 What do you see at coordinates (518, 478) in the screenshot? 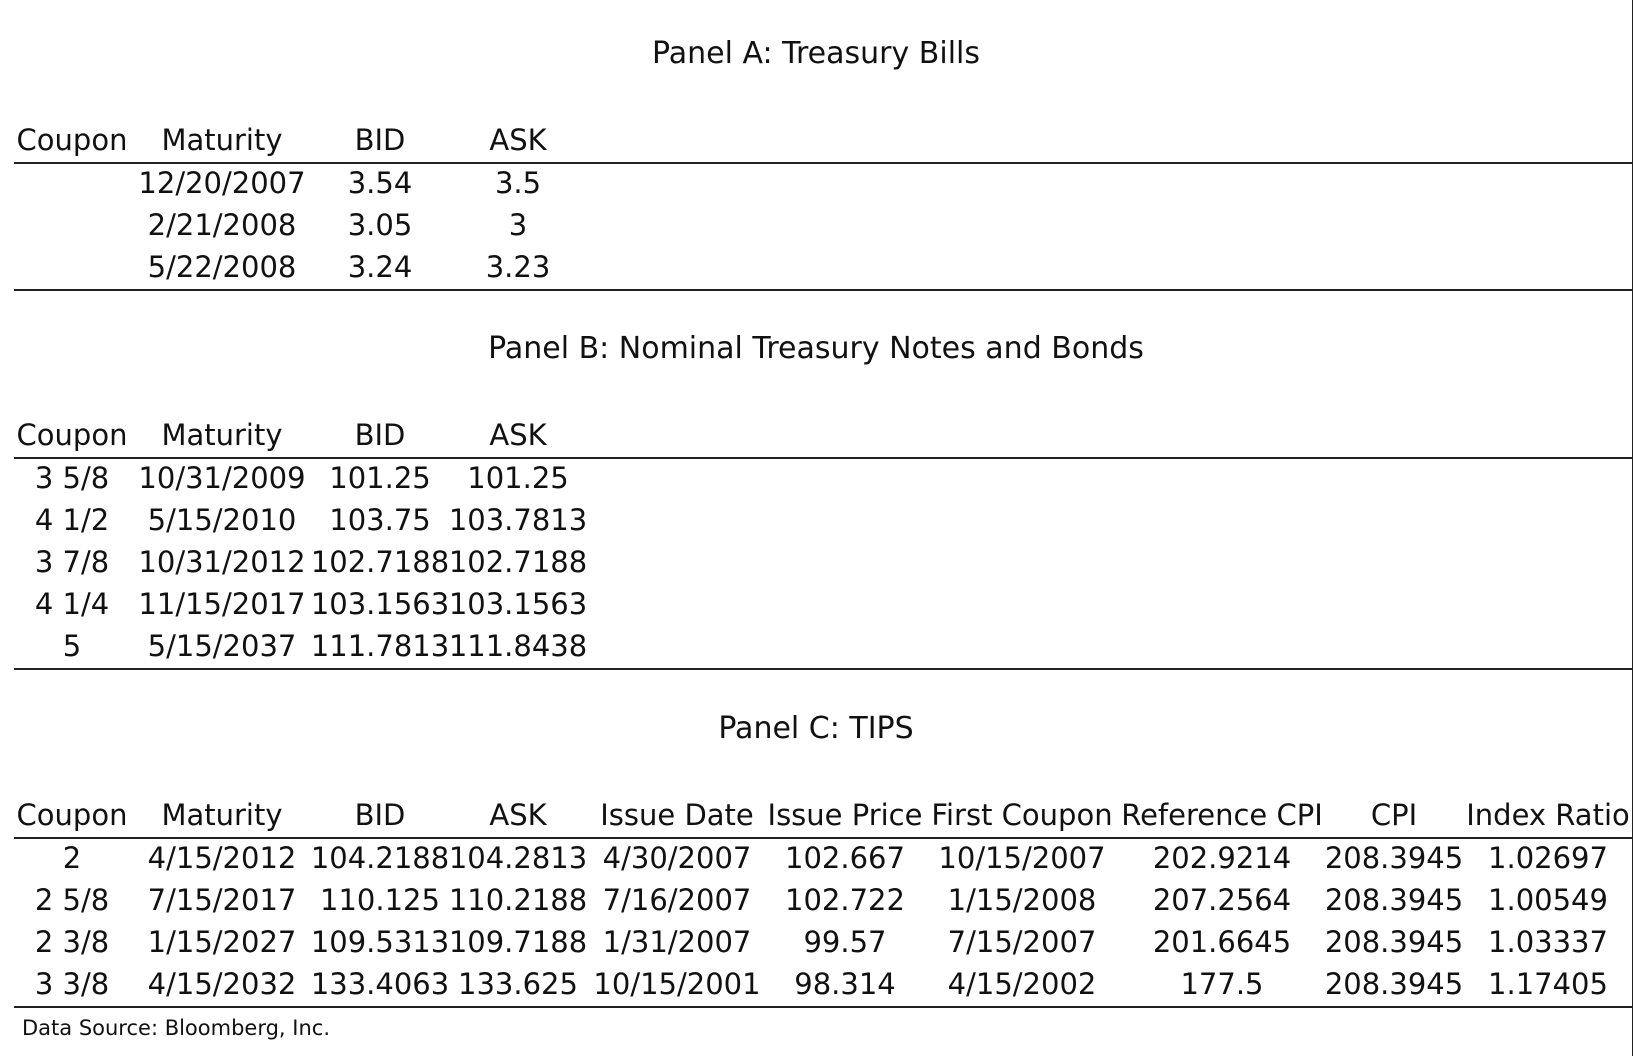
I see `panel-b-notes-bonds-cell-ask: 101.25` at bounding box center [518, 478].